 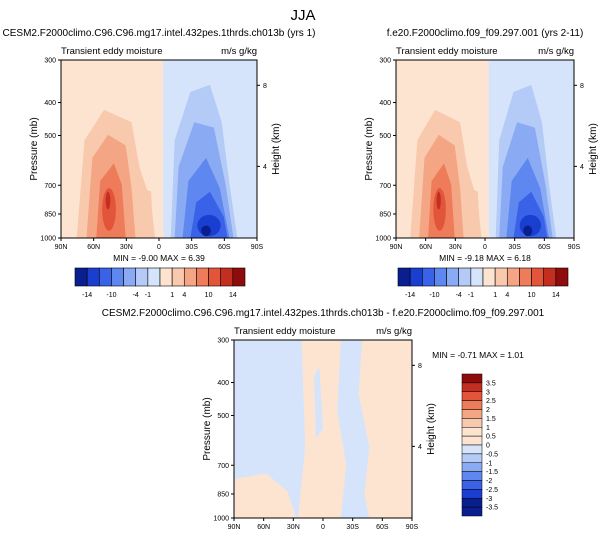 I want to click on y-tick-label: 1000, so click(x=383, y=239).